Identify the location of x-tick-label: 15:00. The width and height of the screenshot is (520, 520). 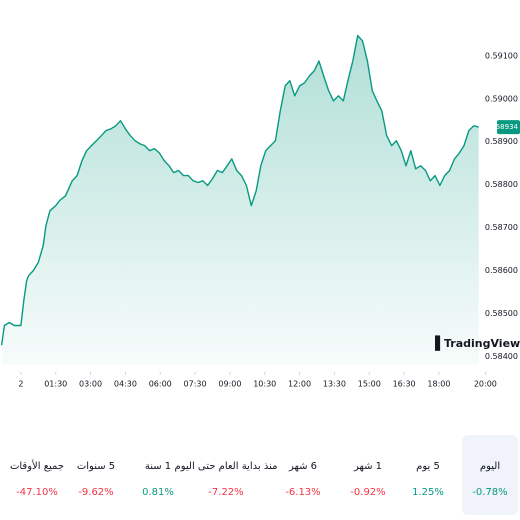
(369, 384).